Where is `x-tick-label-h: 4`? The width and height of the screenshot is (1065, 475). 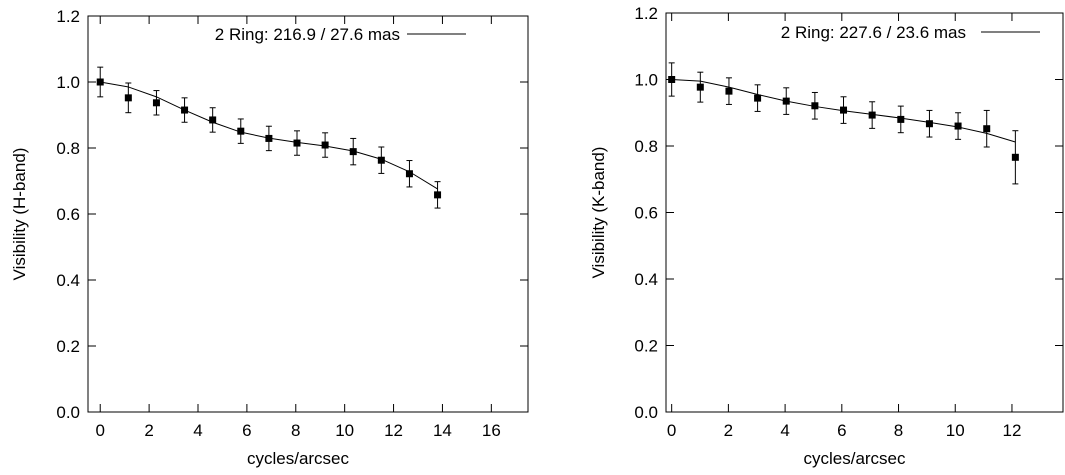
x-tick-label-h: 4 is located at coordinates (197, 430).